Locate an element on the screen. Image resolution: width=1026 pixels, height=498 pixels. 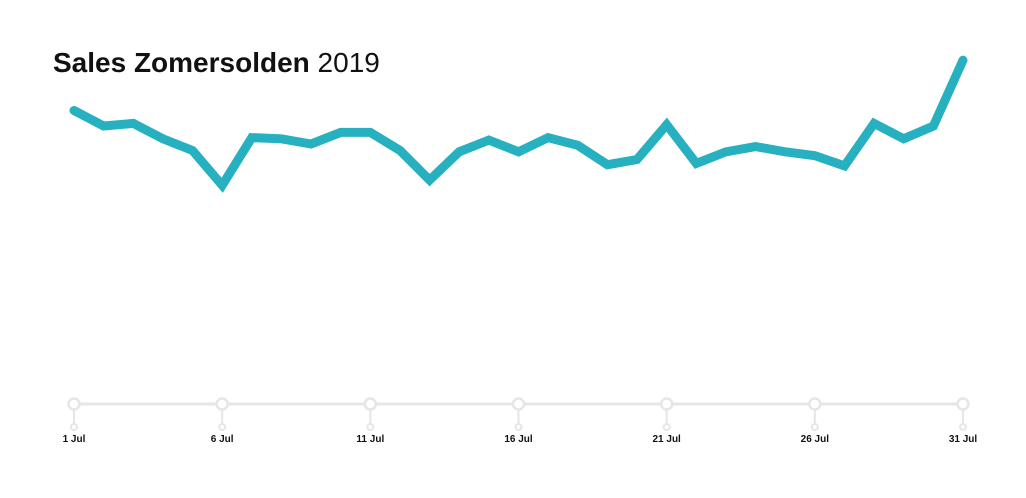
chart-title: Sales Zomersolden 2019 is located at coordinates (216, 63).